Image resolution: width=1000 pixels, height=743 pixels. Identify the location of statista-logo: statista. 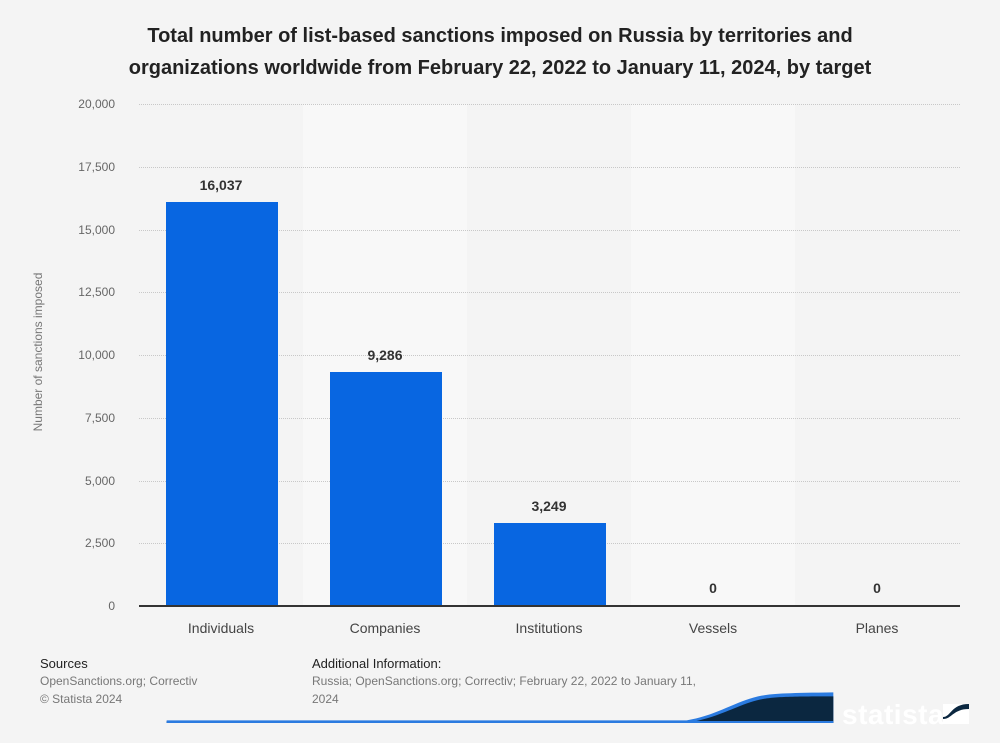
(893, 714).